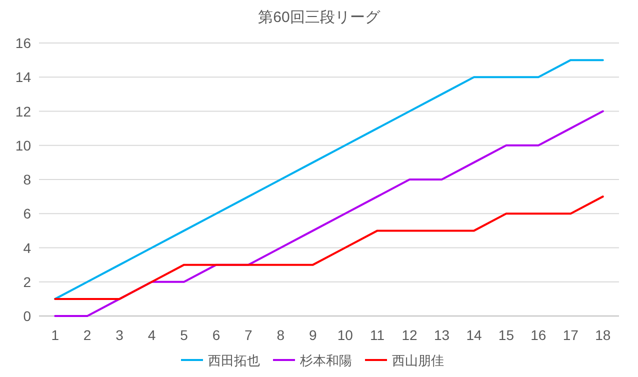 This screenshot has height=377, width=638. What do you see at coordinates (23, 43) in the screenshot?
I see `ytick: 16` at bounding box center [23, 43].